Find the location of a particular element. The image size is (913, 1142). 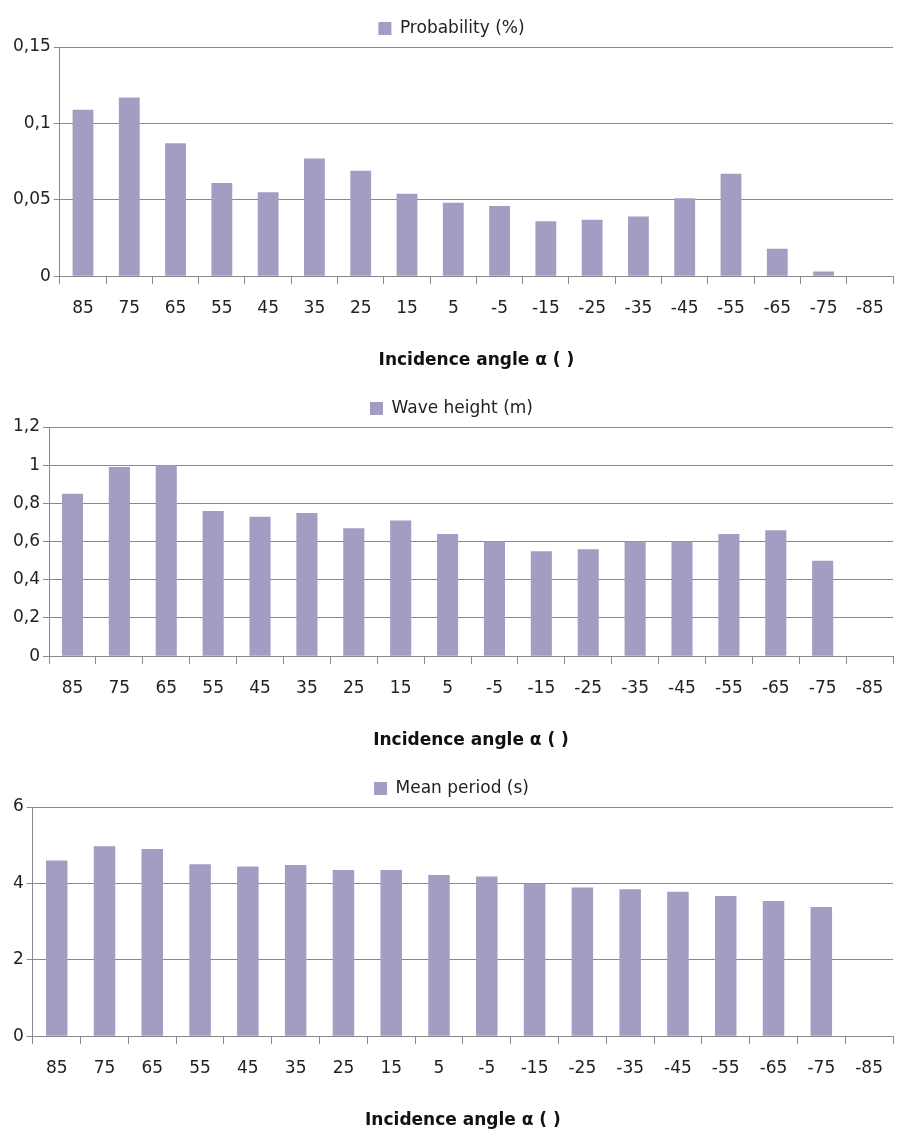

y-tick-label: 4 is located at coordinates (18, 881).